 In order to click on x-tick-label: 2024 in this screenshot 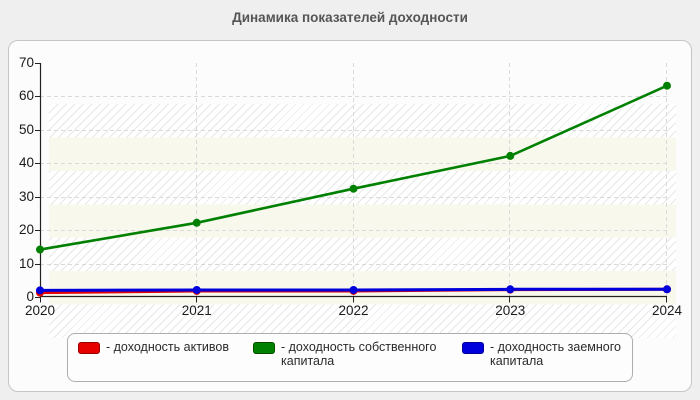, I will do `click(667, 310)`.